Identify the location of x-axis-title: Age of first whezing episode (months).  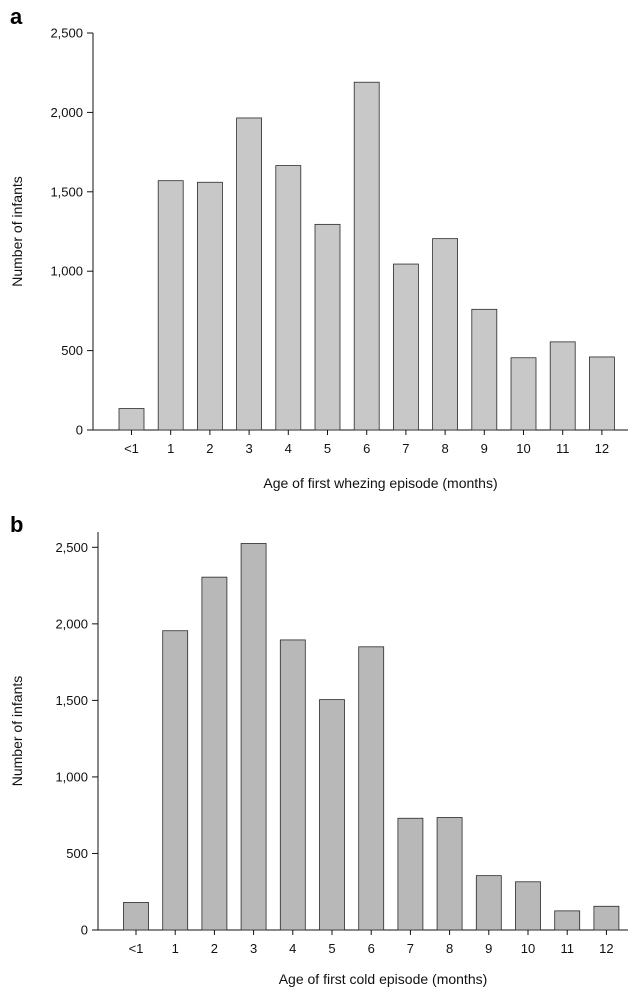
(380, 483).